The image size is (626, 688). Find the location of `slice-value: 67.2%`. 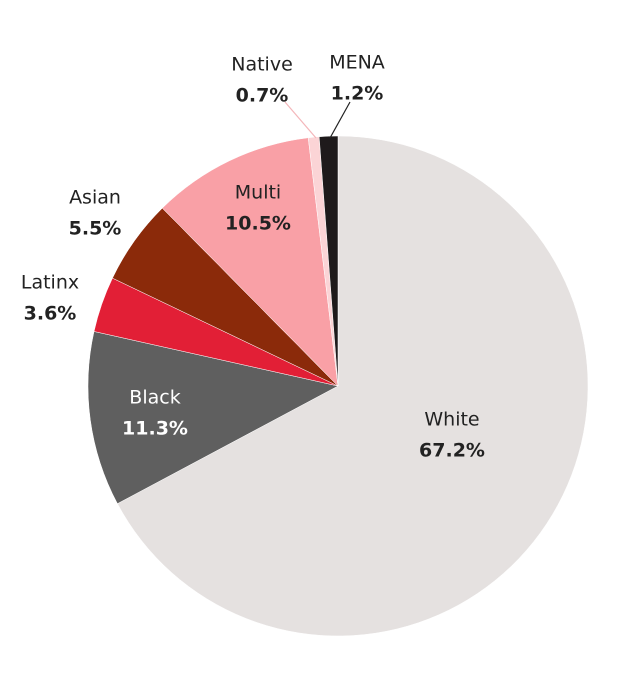

slice-value: 67.2% is located at coordinates (452, 451).